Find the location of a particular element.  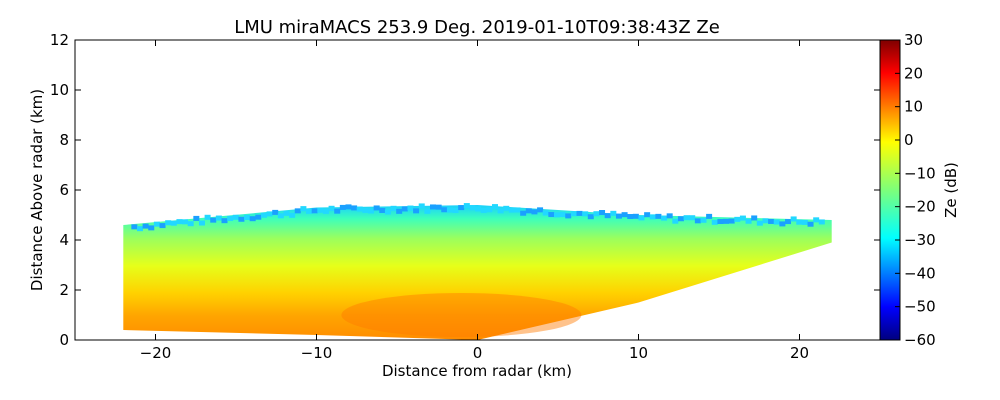

y-tick-label: 8 is located at coordinates (64, 140).